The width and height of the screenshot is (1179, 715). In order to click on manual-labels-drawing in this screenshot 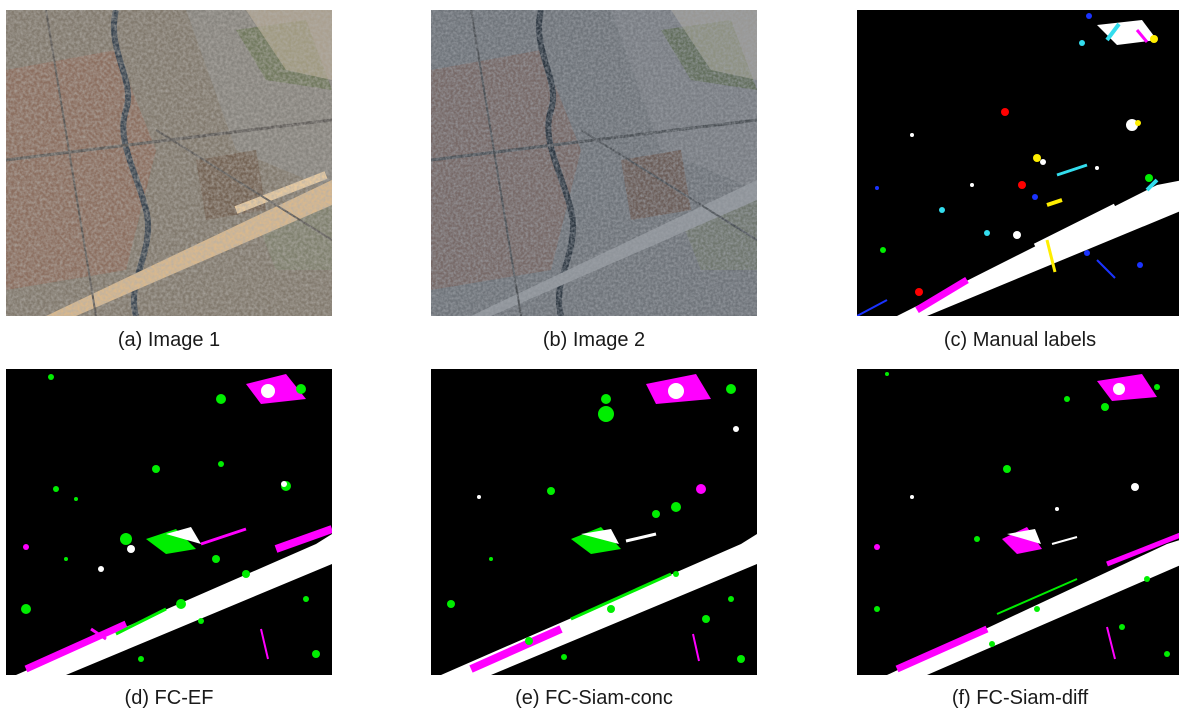, I will do `click(1018, 163)`.